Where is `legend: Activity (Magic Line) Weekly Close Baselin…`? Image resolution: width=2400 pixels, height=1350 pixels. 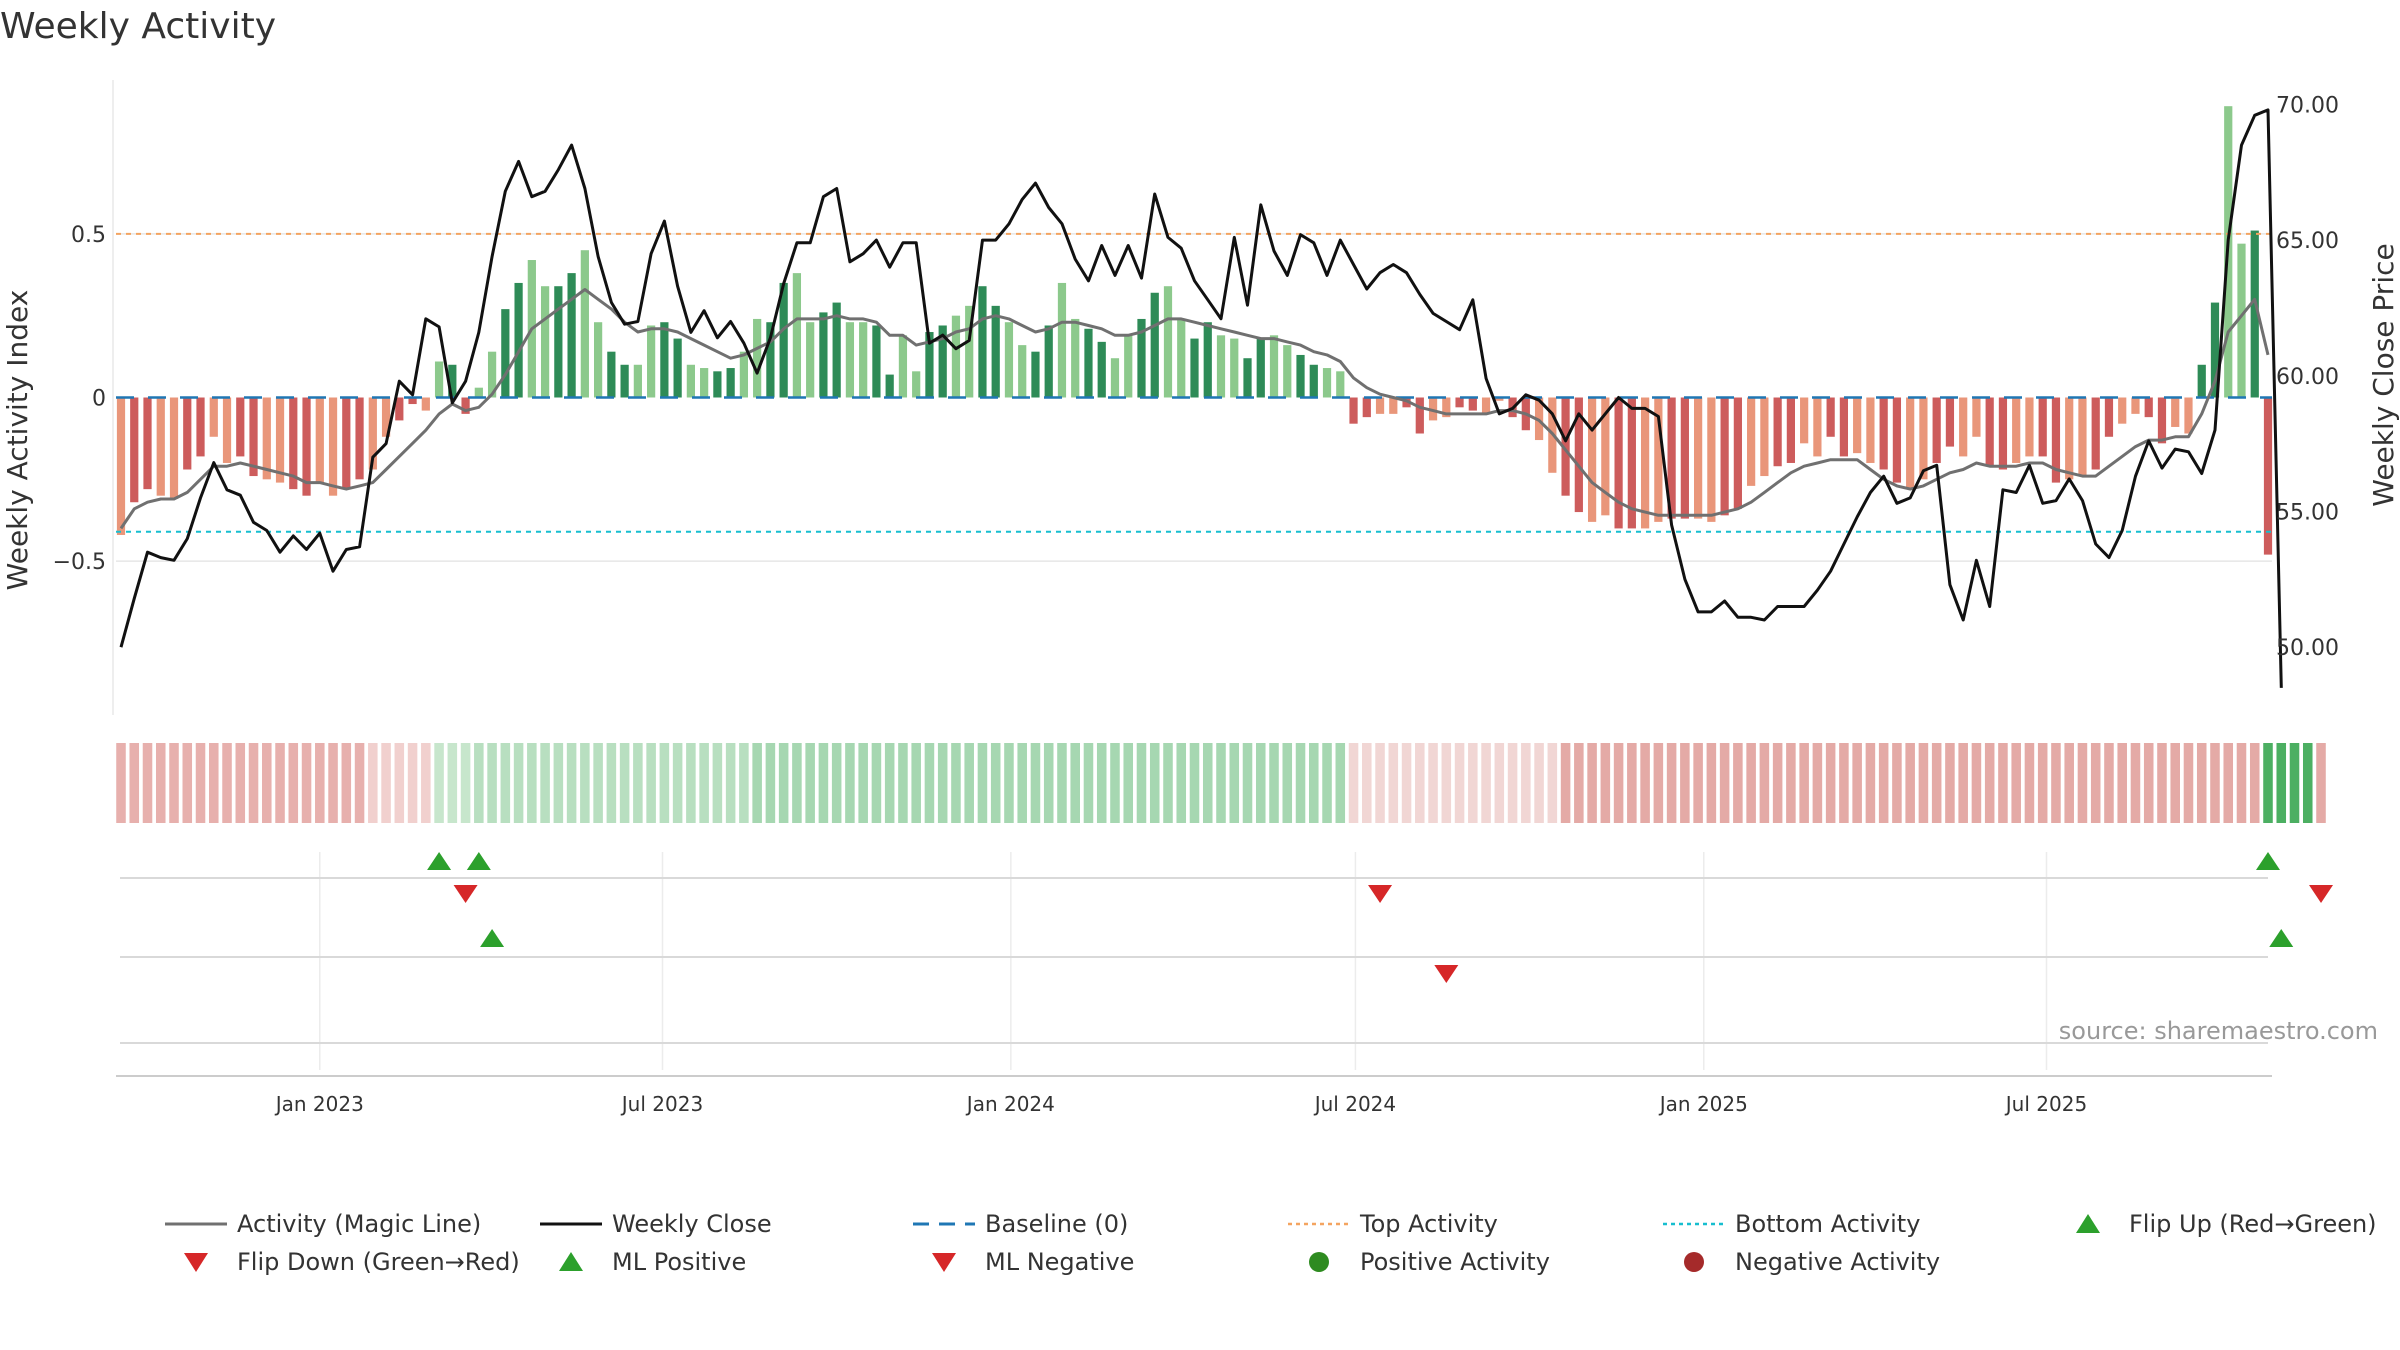 legend: Activity (Magic Line) Weekly Close Baselin… is located at coordinates (1271, 1243).